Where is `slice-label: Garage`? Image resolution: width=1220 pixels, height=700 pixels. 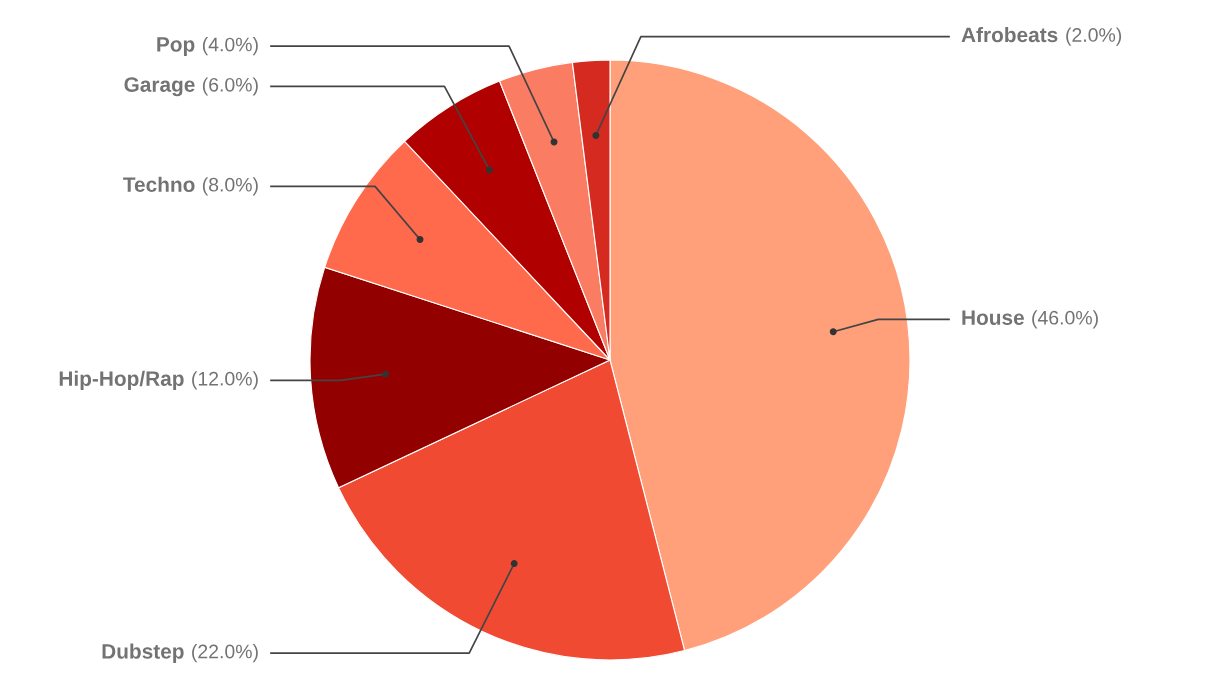 slice-label: Garage is located at coordinates (159, 87).